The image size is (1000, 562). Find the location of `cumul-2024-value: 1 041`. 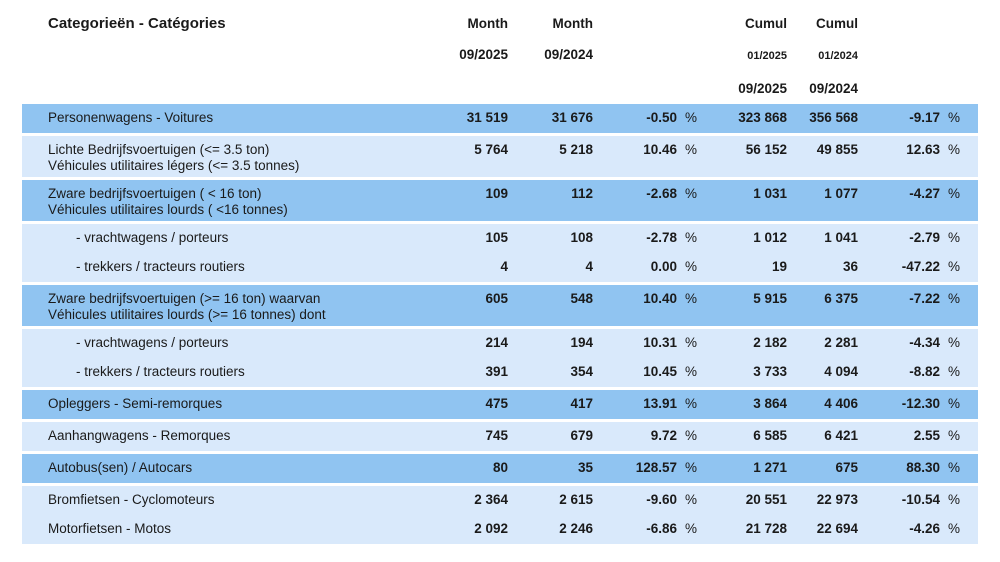

cumul-2024-value: 1 041 is located at coordinates (841, 237).